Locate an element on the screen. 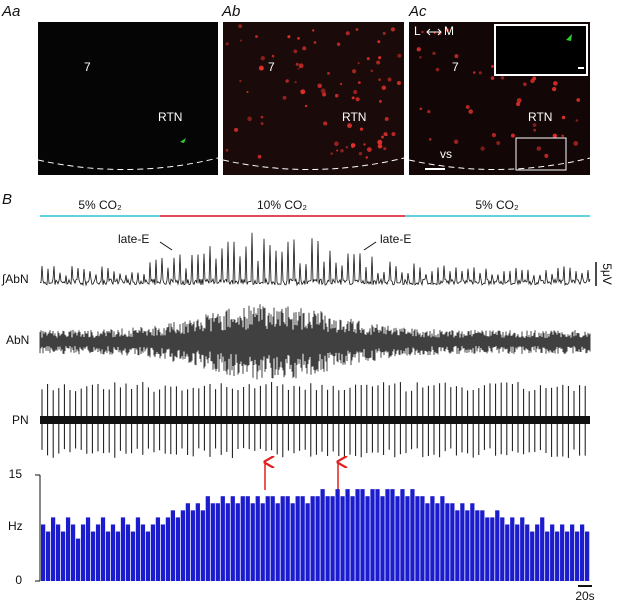 Image resolution: width=617 pixels, height=604 pixels. y-axis-label: Hz is located at coordinates (15, 526).